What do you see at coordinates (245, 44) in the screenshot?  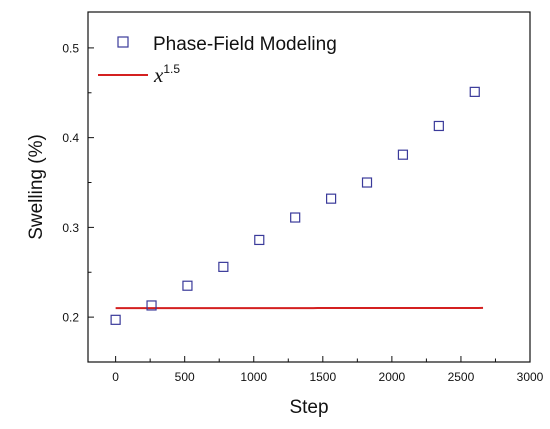 I see `legend-label-phase-field: Phase-Field Modeling` at bounding box center [245, 44].